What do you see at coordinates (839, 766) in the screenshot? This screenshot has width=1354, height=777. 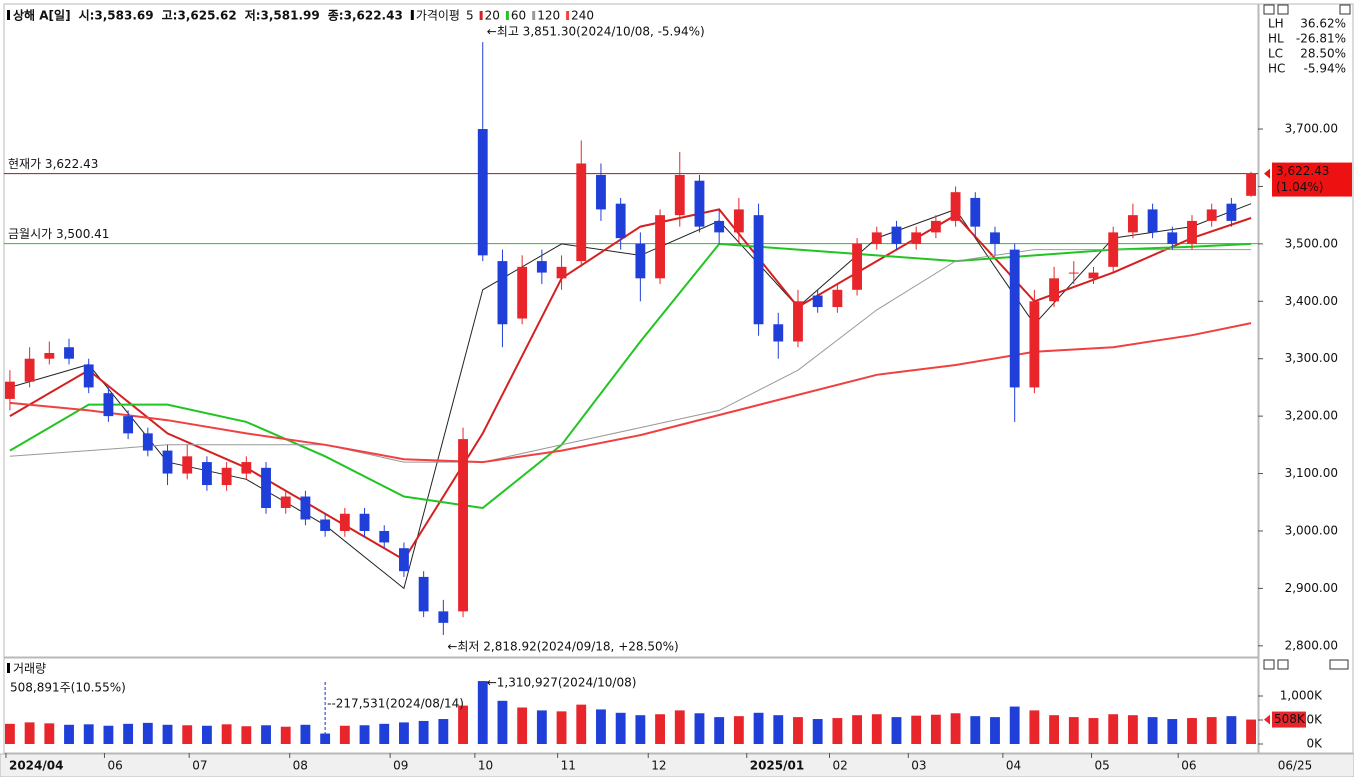 I see `x-tick-label: 02` at bounding box center [839, 766].